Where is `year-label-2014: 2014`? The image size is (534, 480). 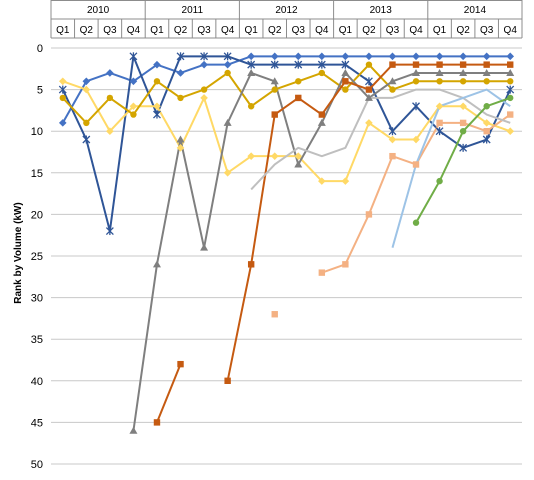
year-label-2014: 2014 is located at coordinates (475, 10).